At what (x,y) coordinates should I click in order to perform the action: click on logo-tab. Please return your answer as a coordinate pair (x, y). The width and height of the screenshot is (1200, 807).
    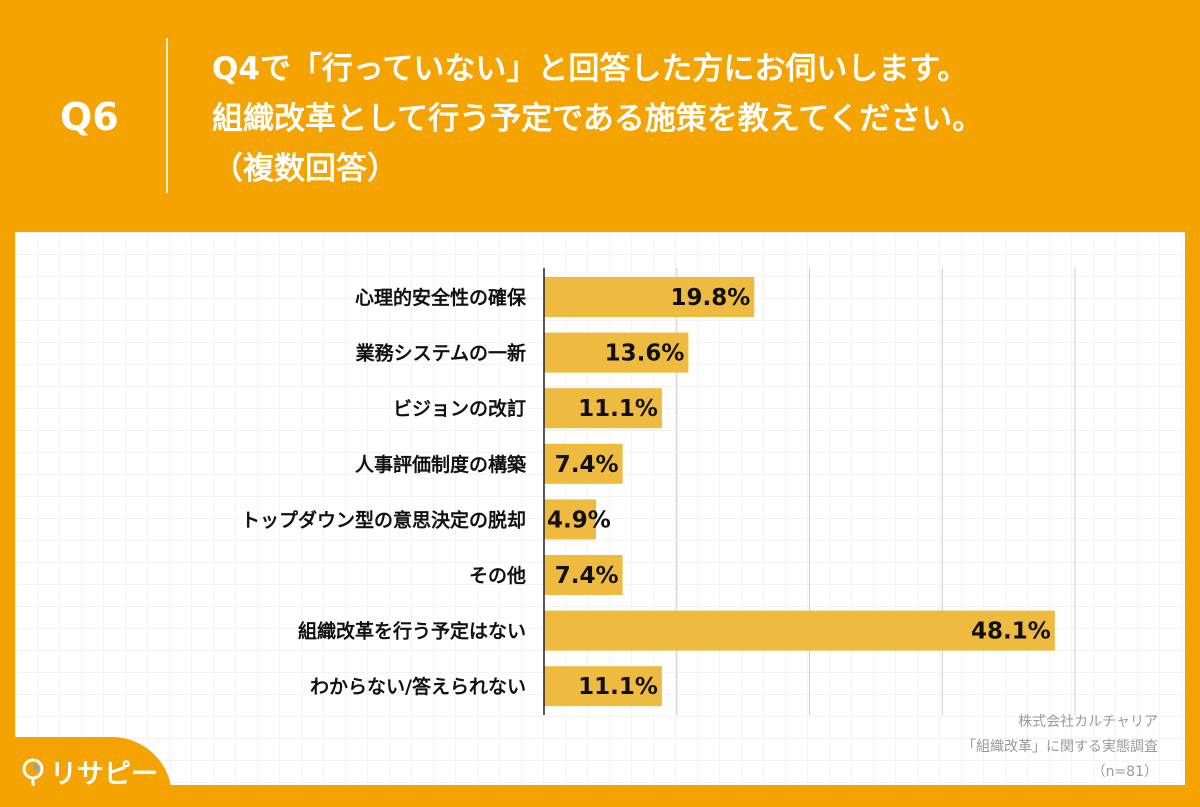
    Looking at the image, I should click on (86, 772).